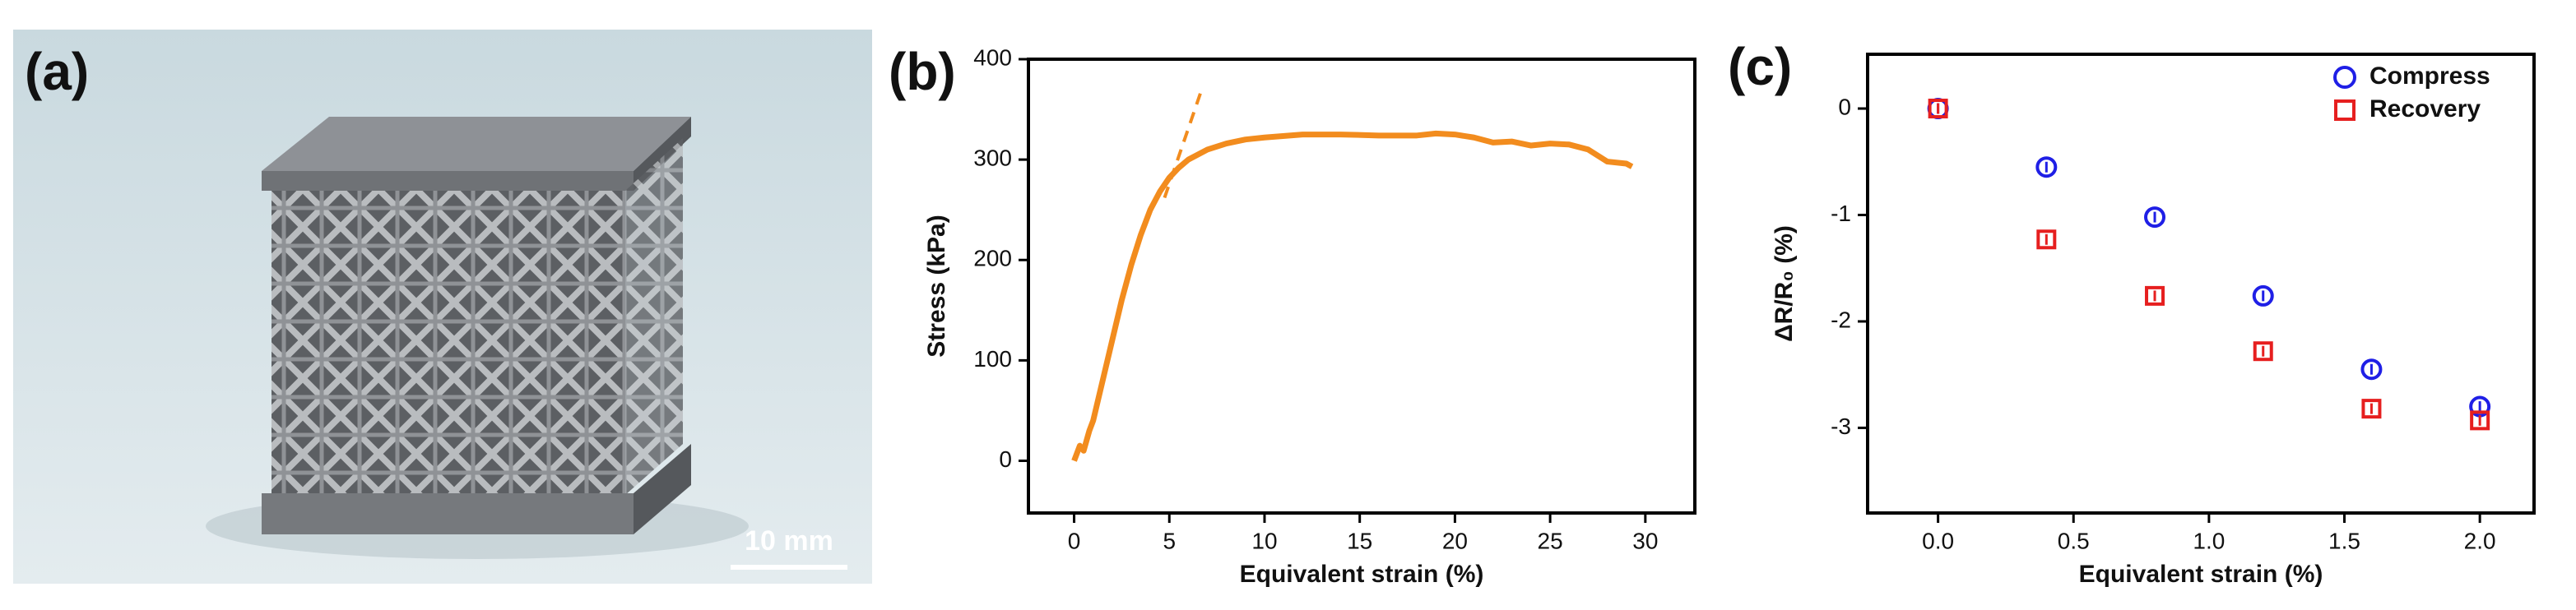 Image resolution: width=2576 pixels, height=610 pixels. Describe the element at coordinates (2429, 76) in the screenshot. I see `legend-label: Compress` at that location.